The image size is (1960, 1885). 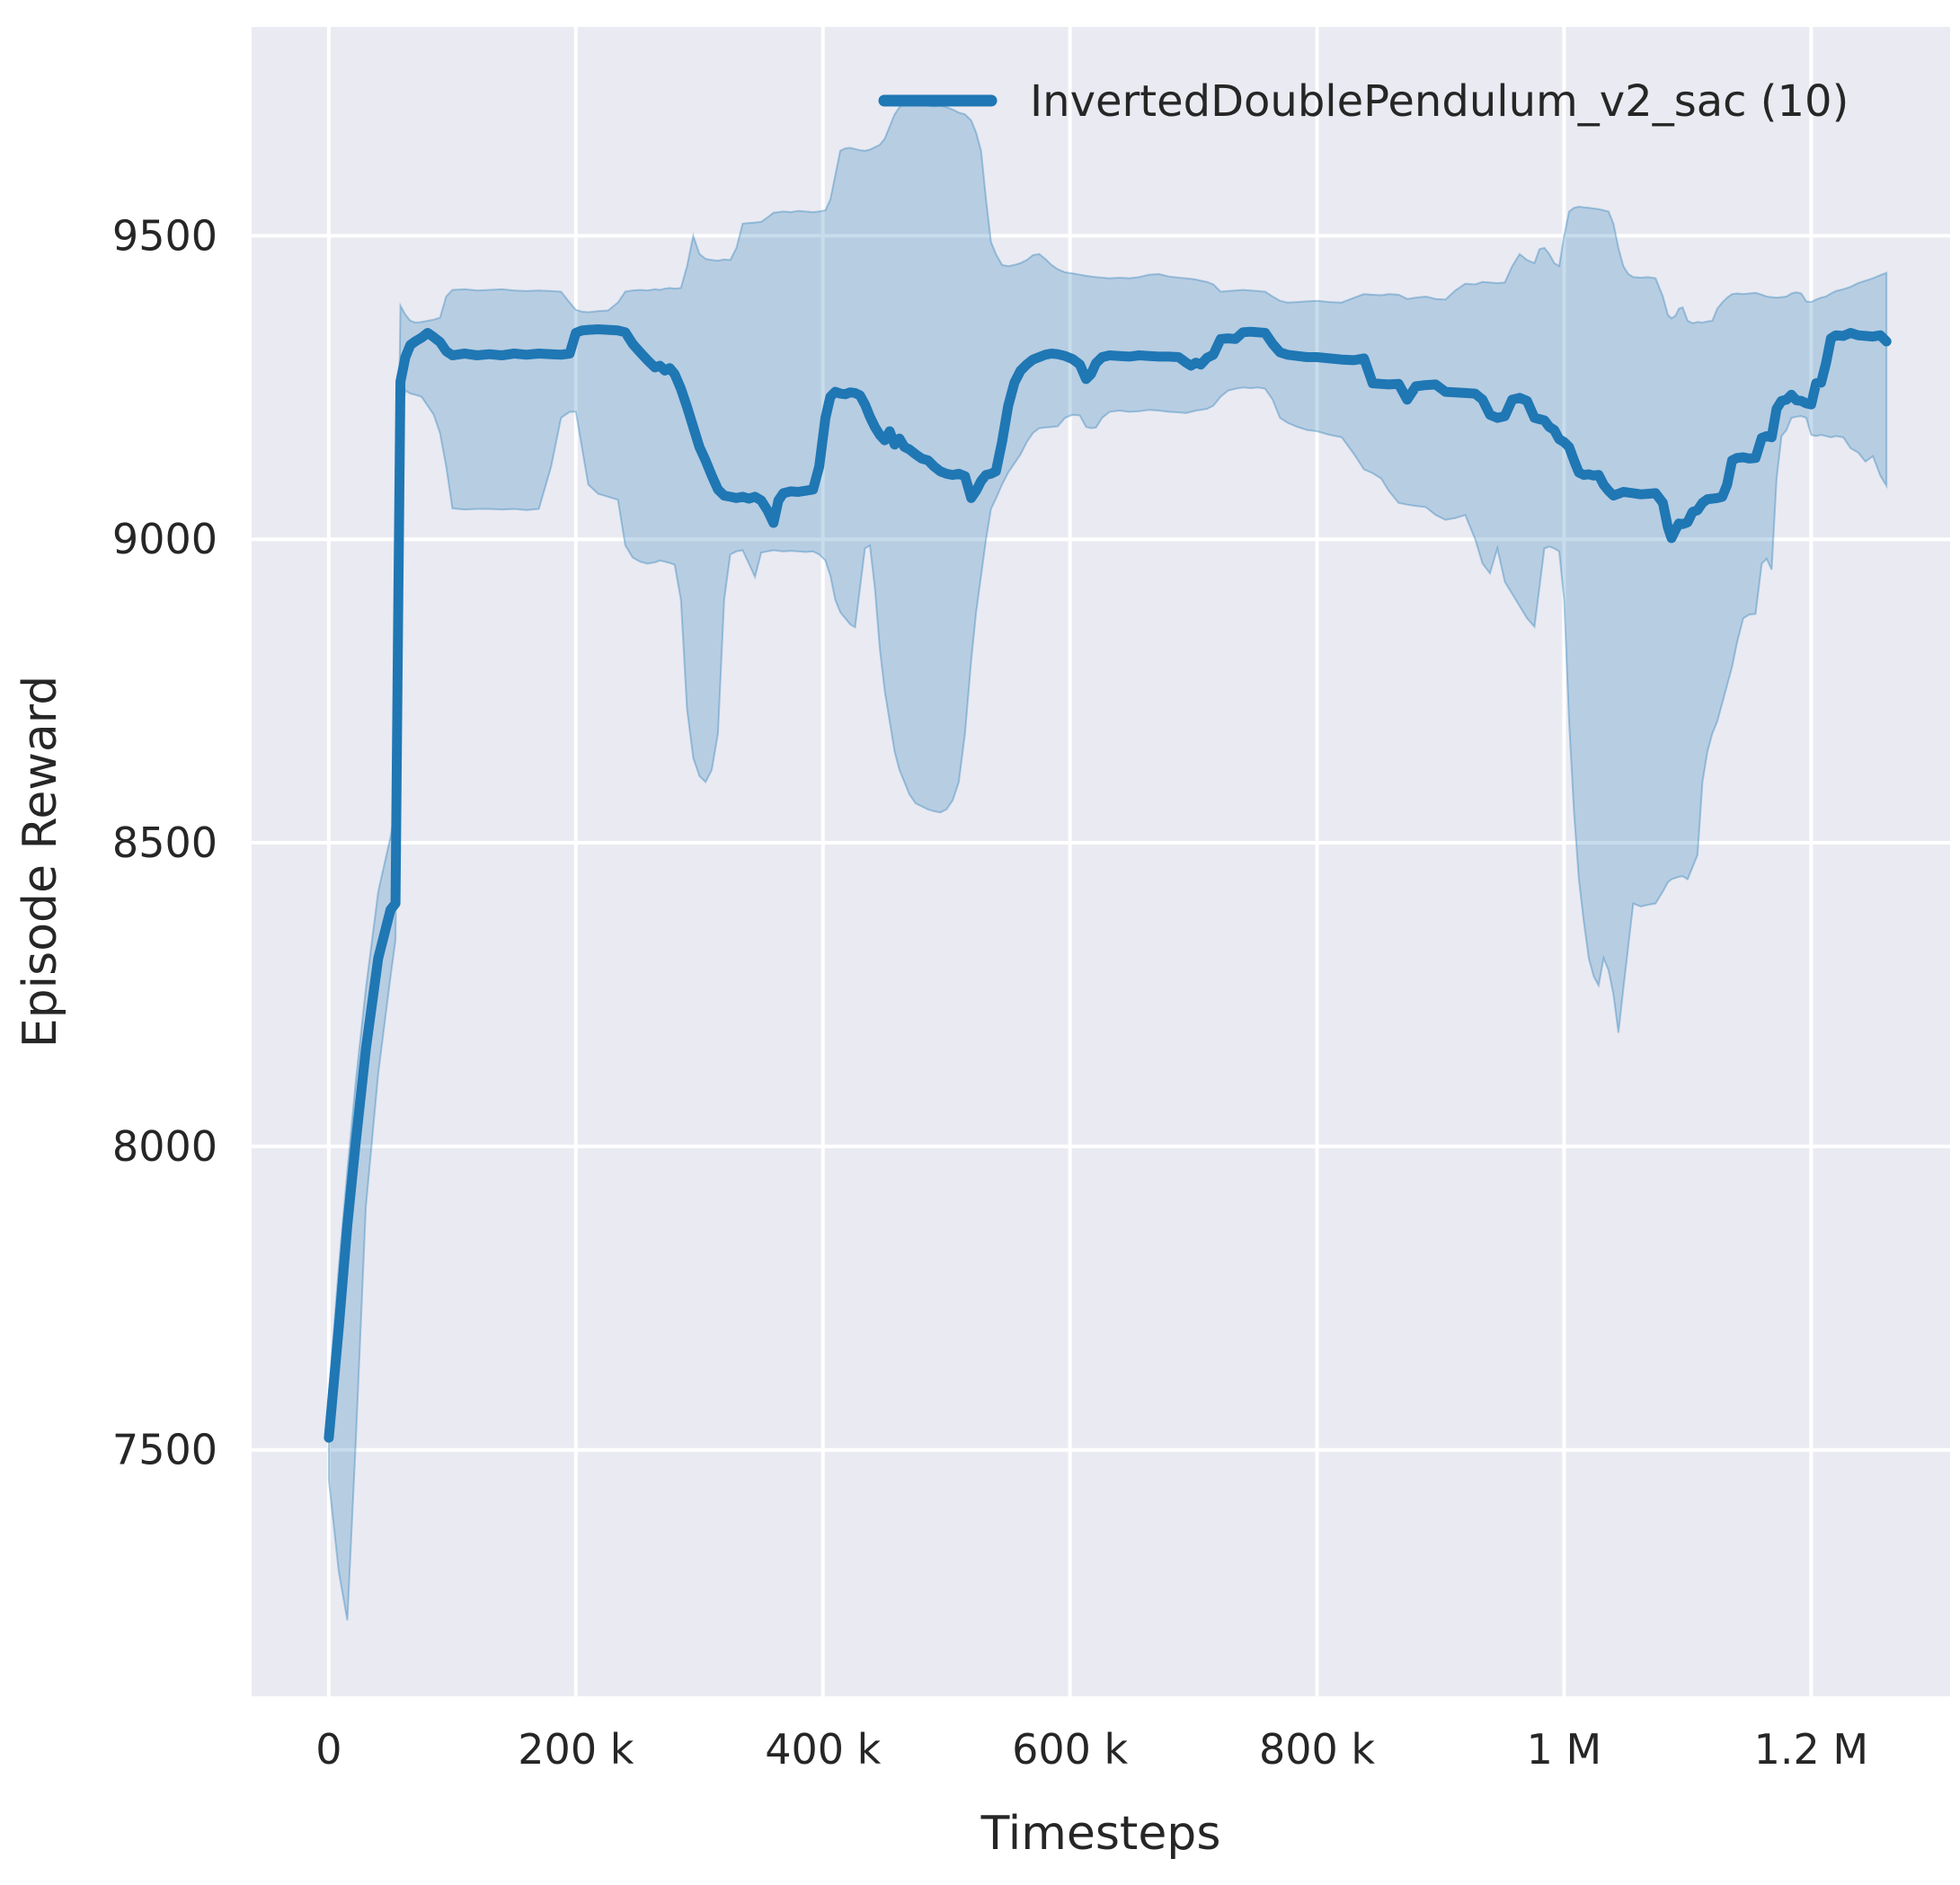 I want to click on y-tick-label: 9000, so click(x=164, y=539).